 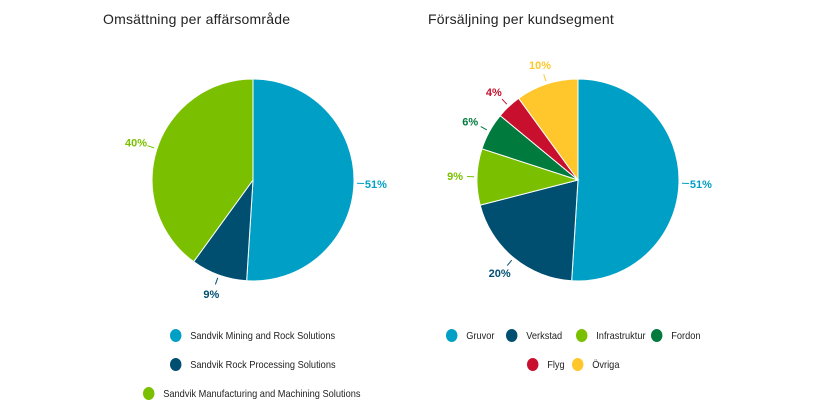 What do you see at coordinates (556, 364) in the screenshot?
I see `legend-label: Flyg` at bounding box center [556, 364].